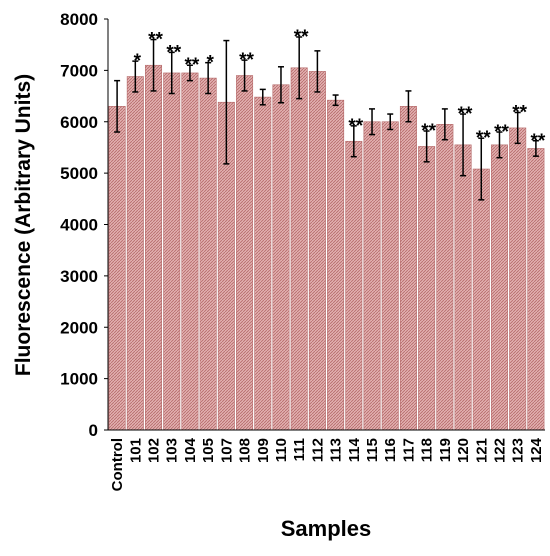 This screenshot has height=556, width=550. What do you see at coordinates (336, 450) in the screenshot?
I see `x-tick-label: 113` at bounding box center [336, 450].